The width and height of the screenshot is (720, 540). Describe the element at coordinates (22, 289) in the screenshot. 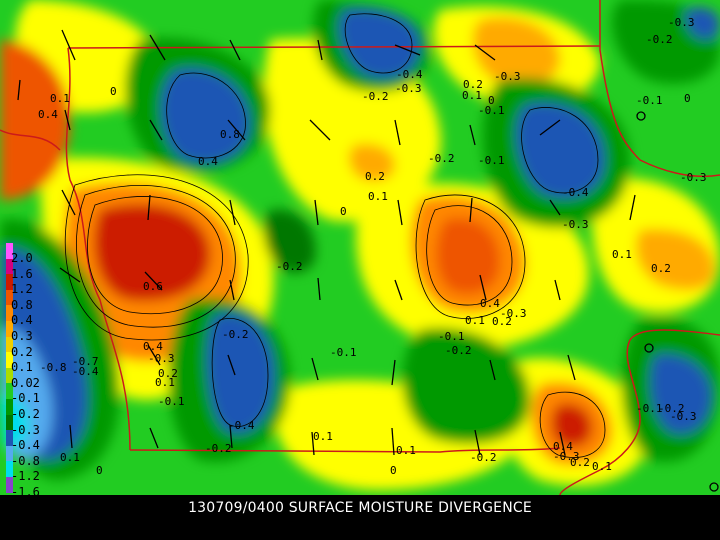

I see `legend-level-label: 1.2` at that location.